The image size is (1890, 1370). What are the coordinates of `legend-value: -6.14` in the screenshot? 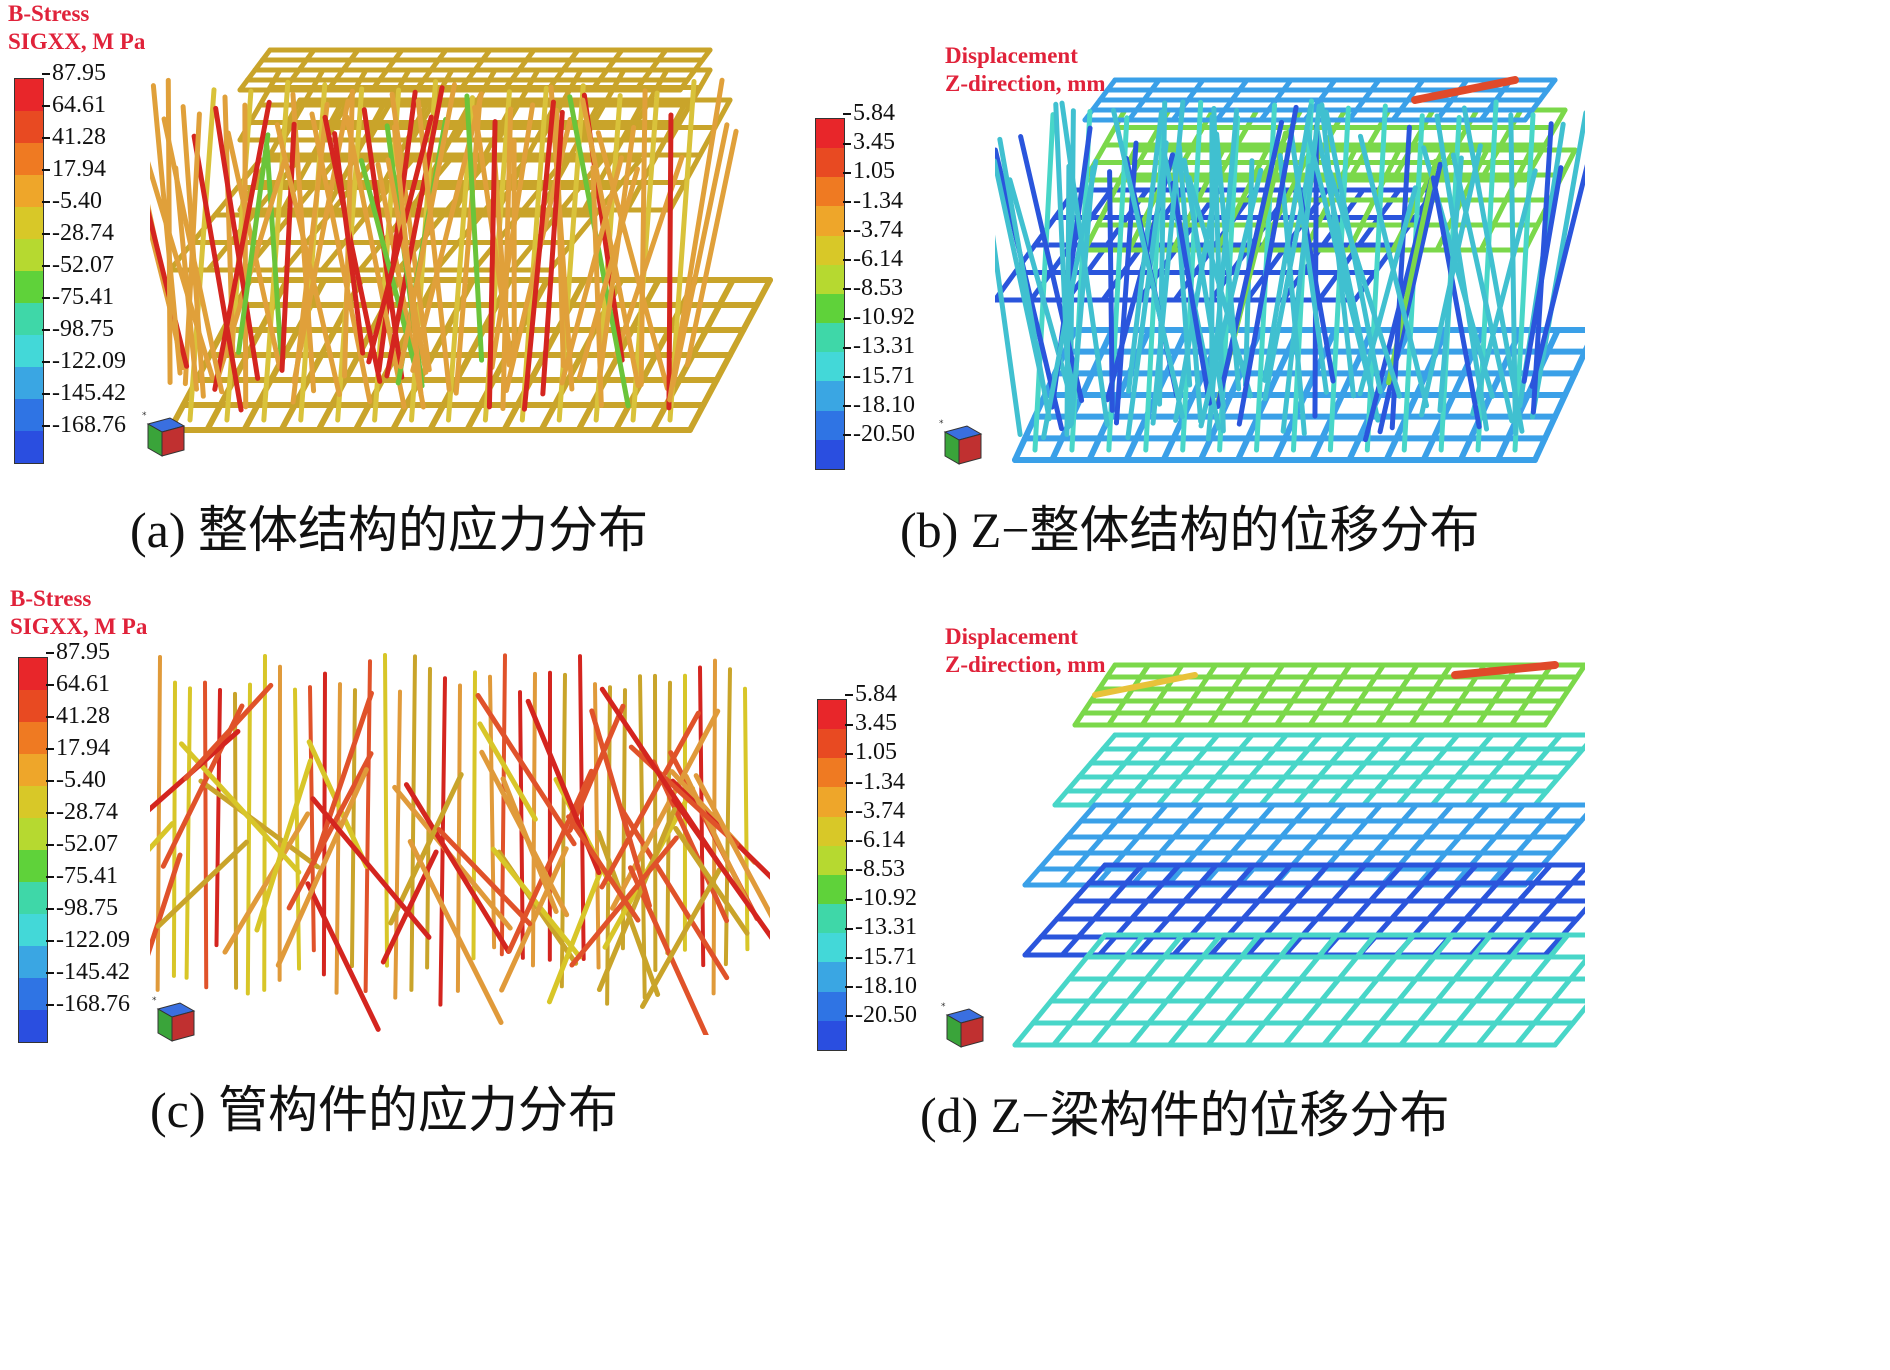 It's located at (875, 840).